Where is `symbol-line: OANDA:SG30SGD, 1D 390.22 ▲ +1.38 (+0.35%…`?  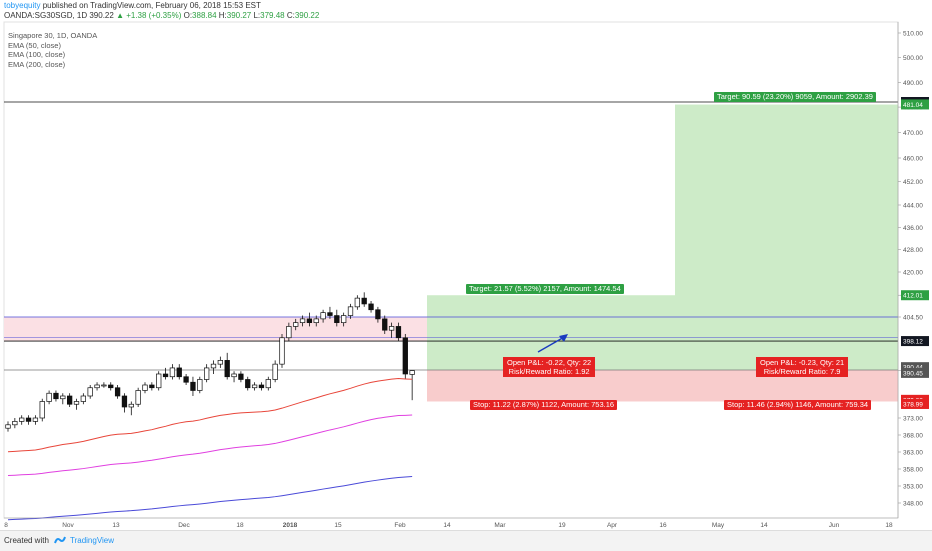
symbol-line: OANDA:SG30SGD, 1D 390.22 ▲ +1.38 (+0.35%… is located at coordinates (161, 15).